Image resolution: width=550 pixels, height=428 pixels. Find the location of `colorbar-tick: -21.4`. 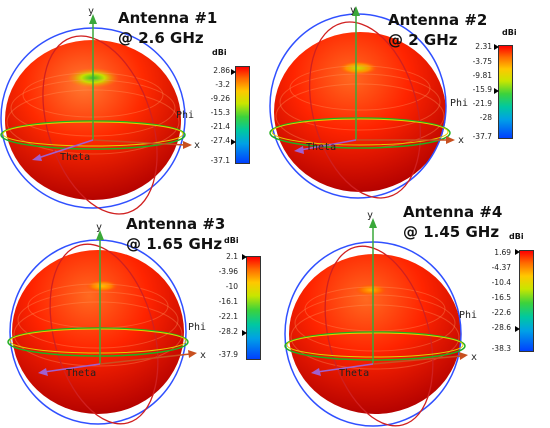

colorbar-tick: -21.4 is located at coordinates (220, 126).